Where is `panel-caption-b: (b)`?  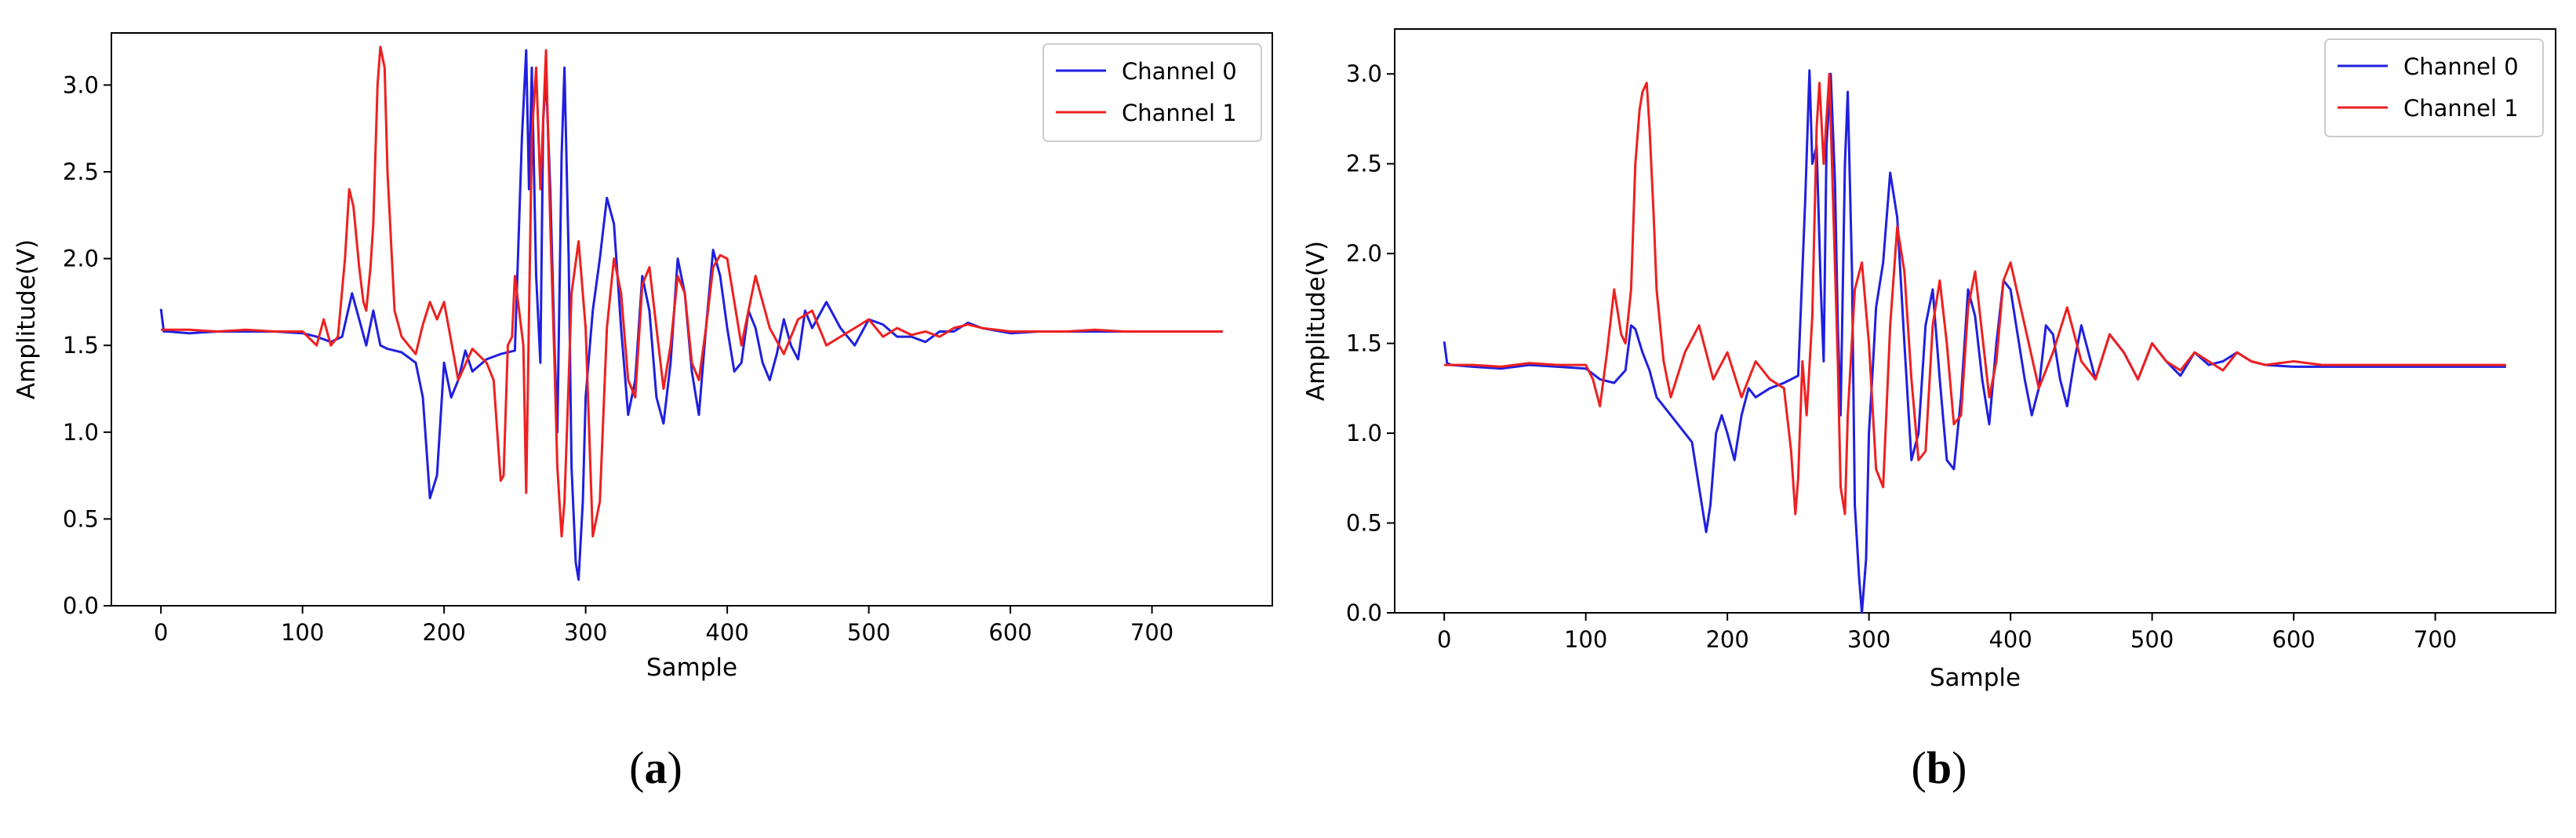 panel-caption-b: (b) is located at coordinates (1939, 767).